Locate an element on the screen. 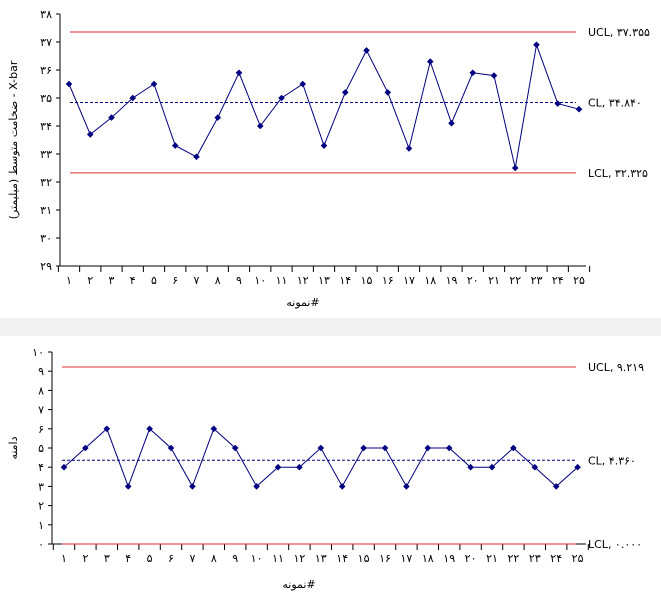 The width and height of the screenshot is (661, 613). x-tick-label: ۲ is located at coordinates (85, 558).